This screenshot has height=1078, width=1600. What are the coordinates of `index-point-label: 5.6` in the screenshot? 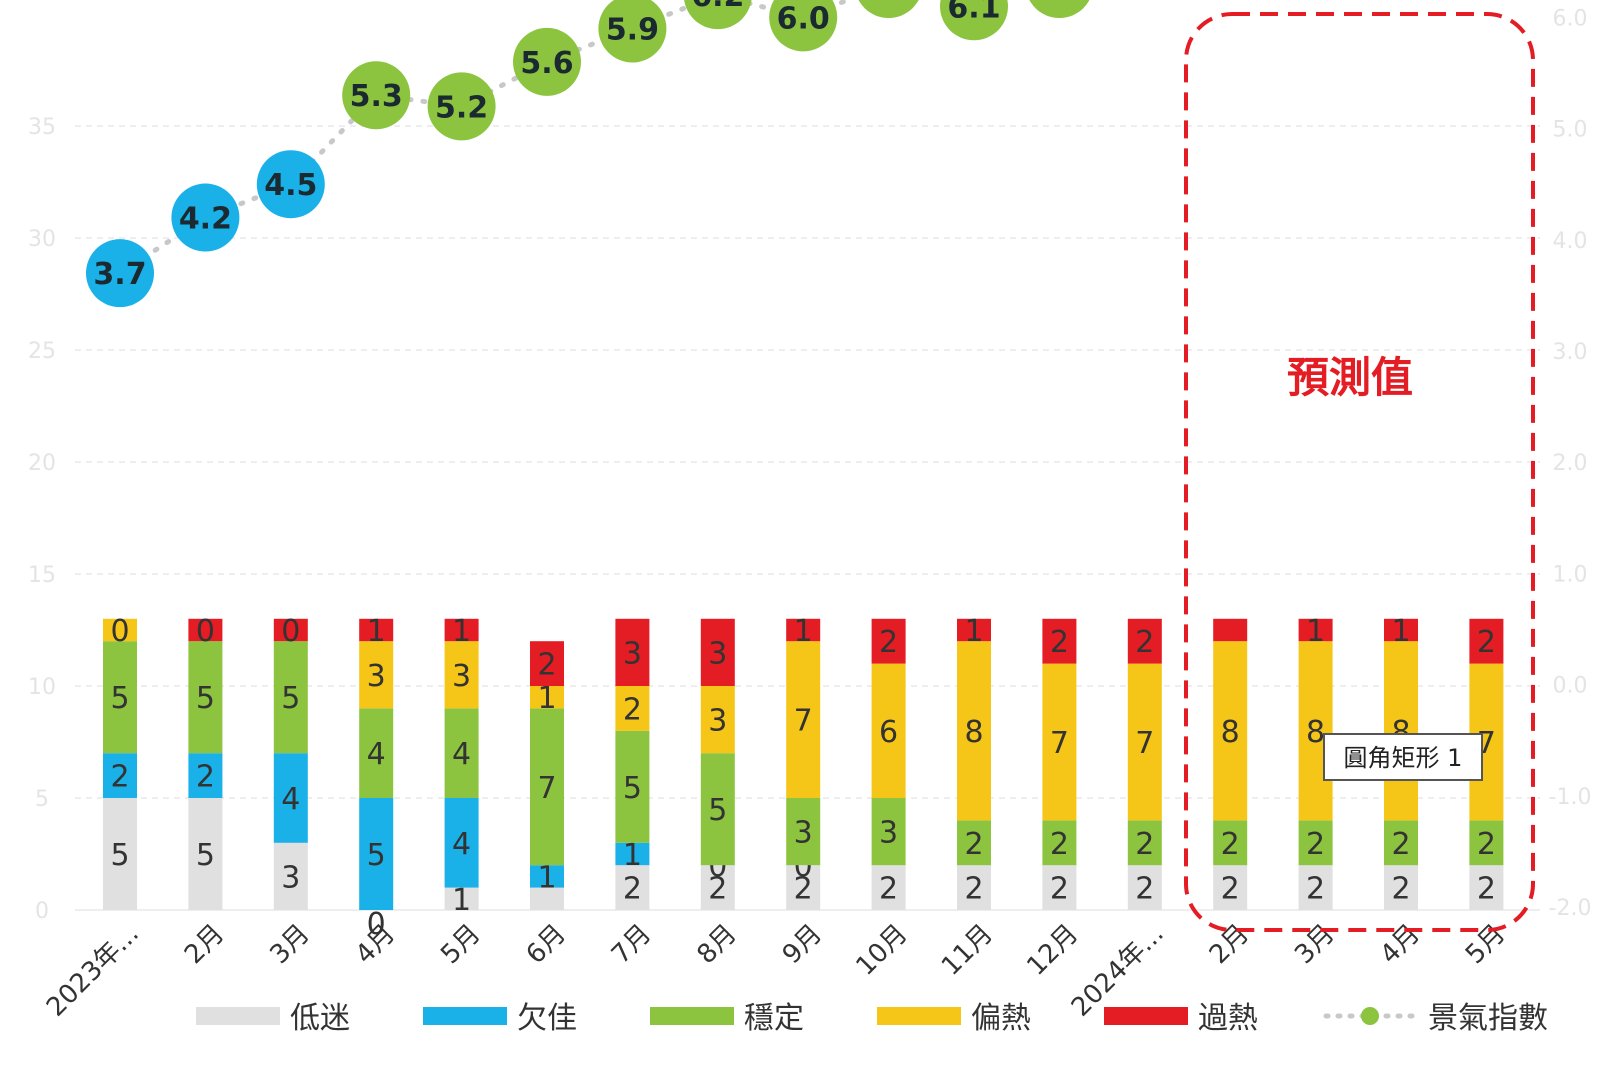 It's located at (546, 63).